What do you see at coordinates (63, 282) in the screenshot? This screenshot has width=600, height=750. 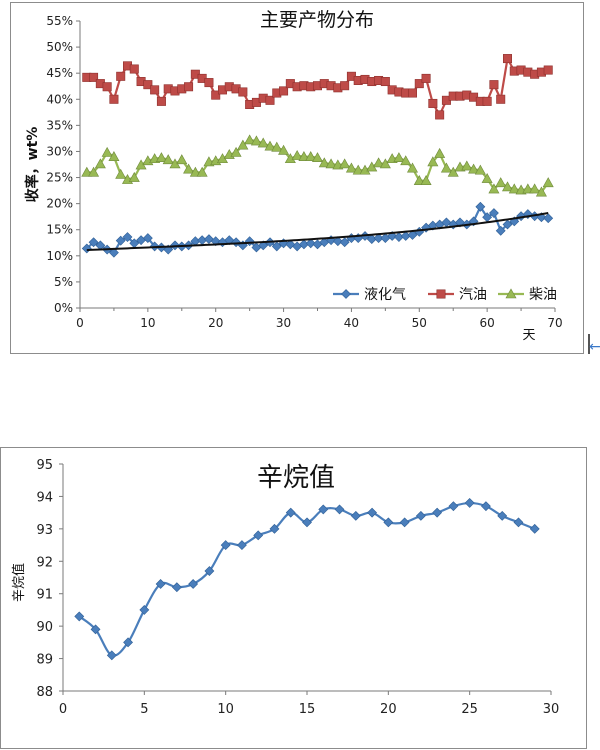 I see `y-tick-label: 5%` at bounding box center [63, 282].